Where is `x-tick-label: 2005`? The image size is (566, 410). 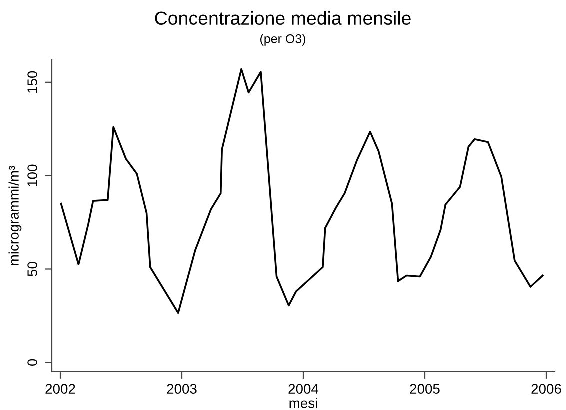 x-tick-label: 2005 is located at coordinates (425, 389).